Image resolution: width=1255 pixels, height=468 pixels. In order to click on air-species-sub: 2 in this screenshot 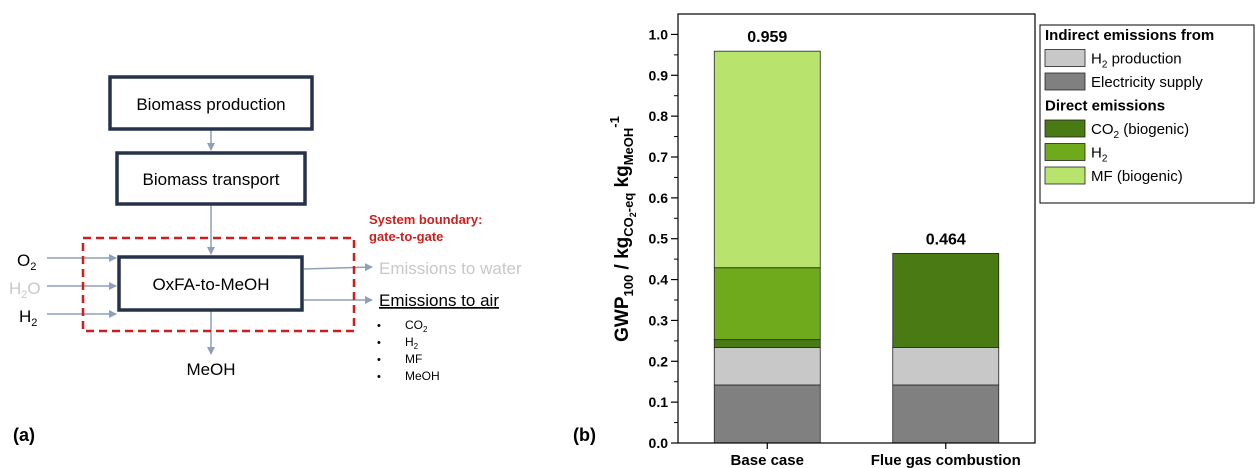, I will do `click(416, 346)`.